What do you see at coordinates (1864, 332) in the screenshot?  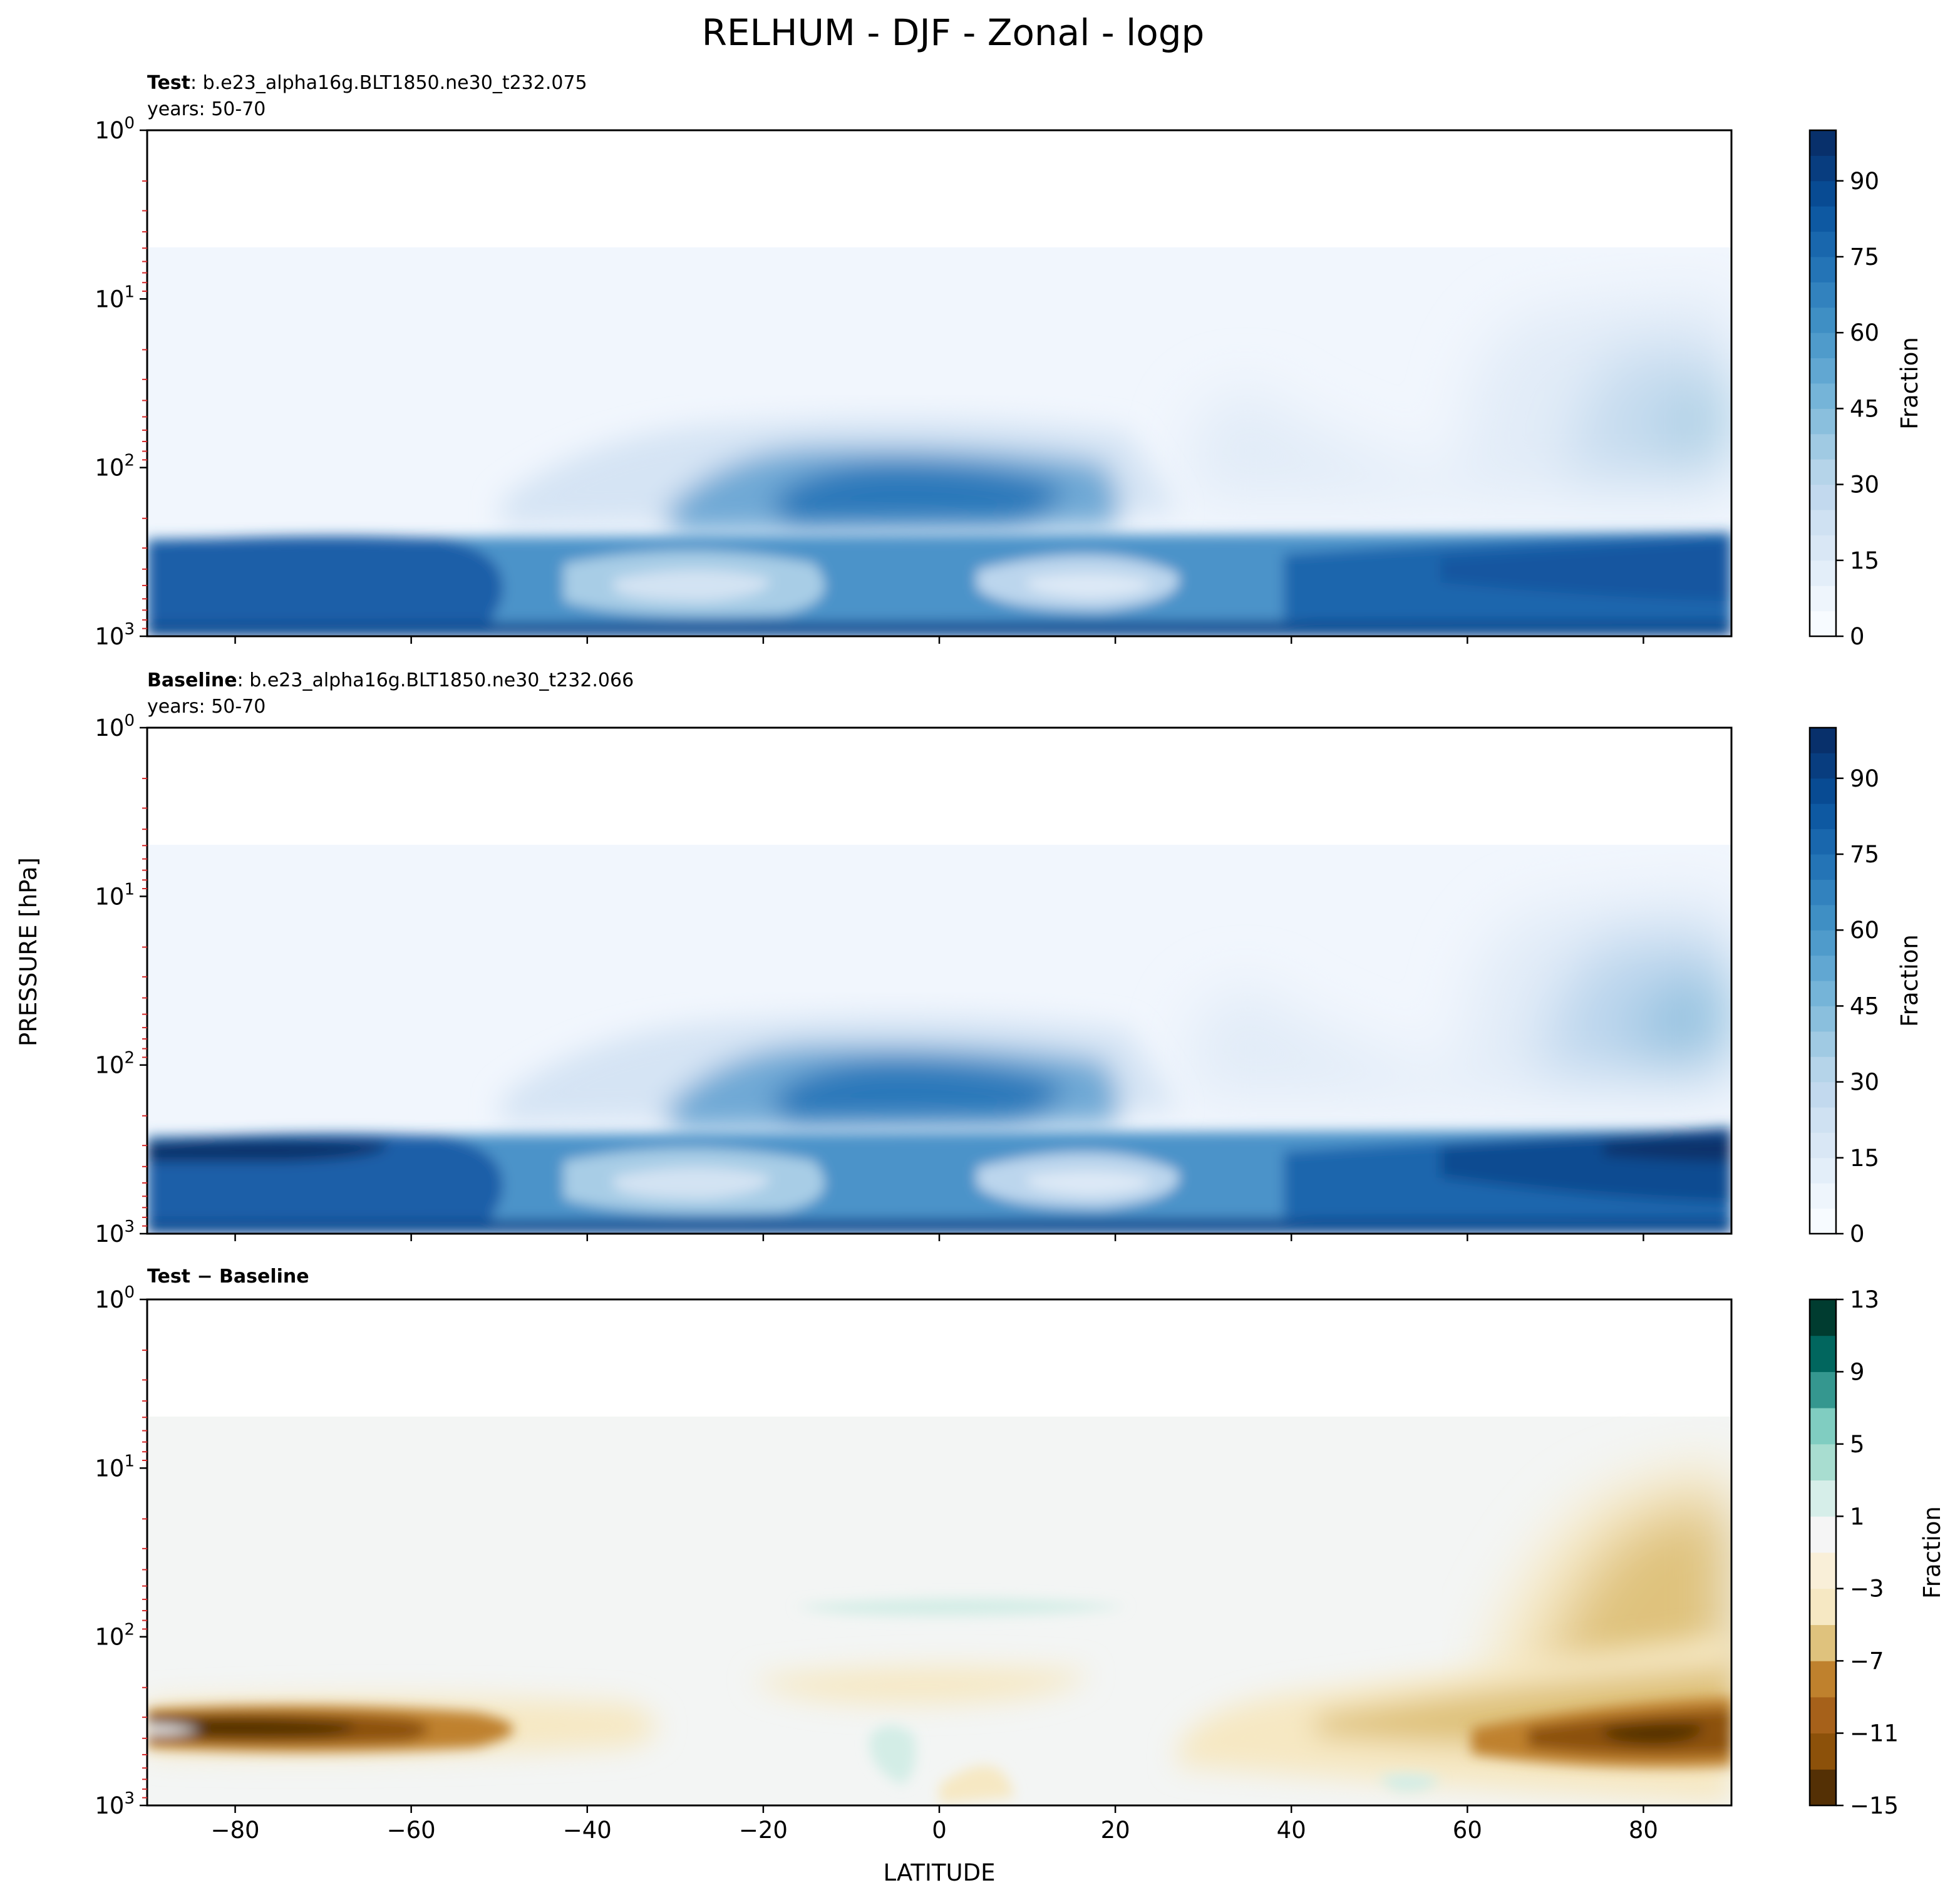 I see `panel-test-colorbar-tick-label: 60` at bounding box center [1864, 332].